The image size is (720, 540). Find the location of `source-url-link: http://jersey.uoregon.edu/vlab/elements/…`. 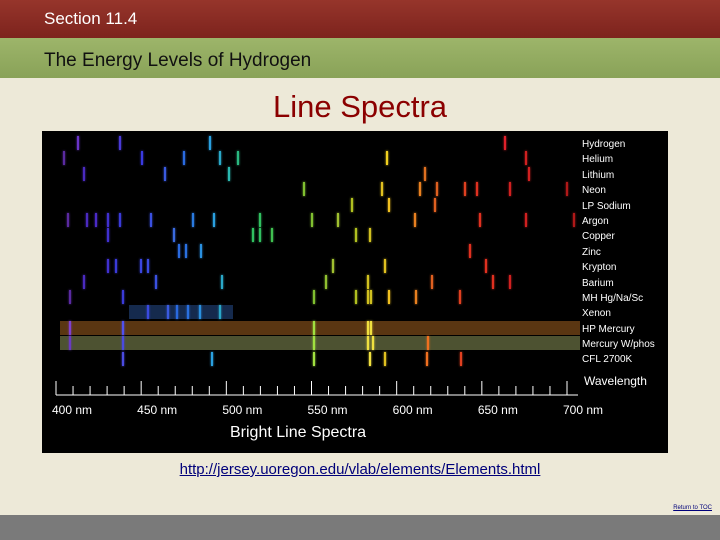

source-url-link: http://jersey.uoregon.edu/vlab/elements/… is located at coordinates (360, 469).